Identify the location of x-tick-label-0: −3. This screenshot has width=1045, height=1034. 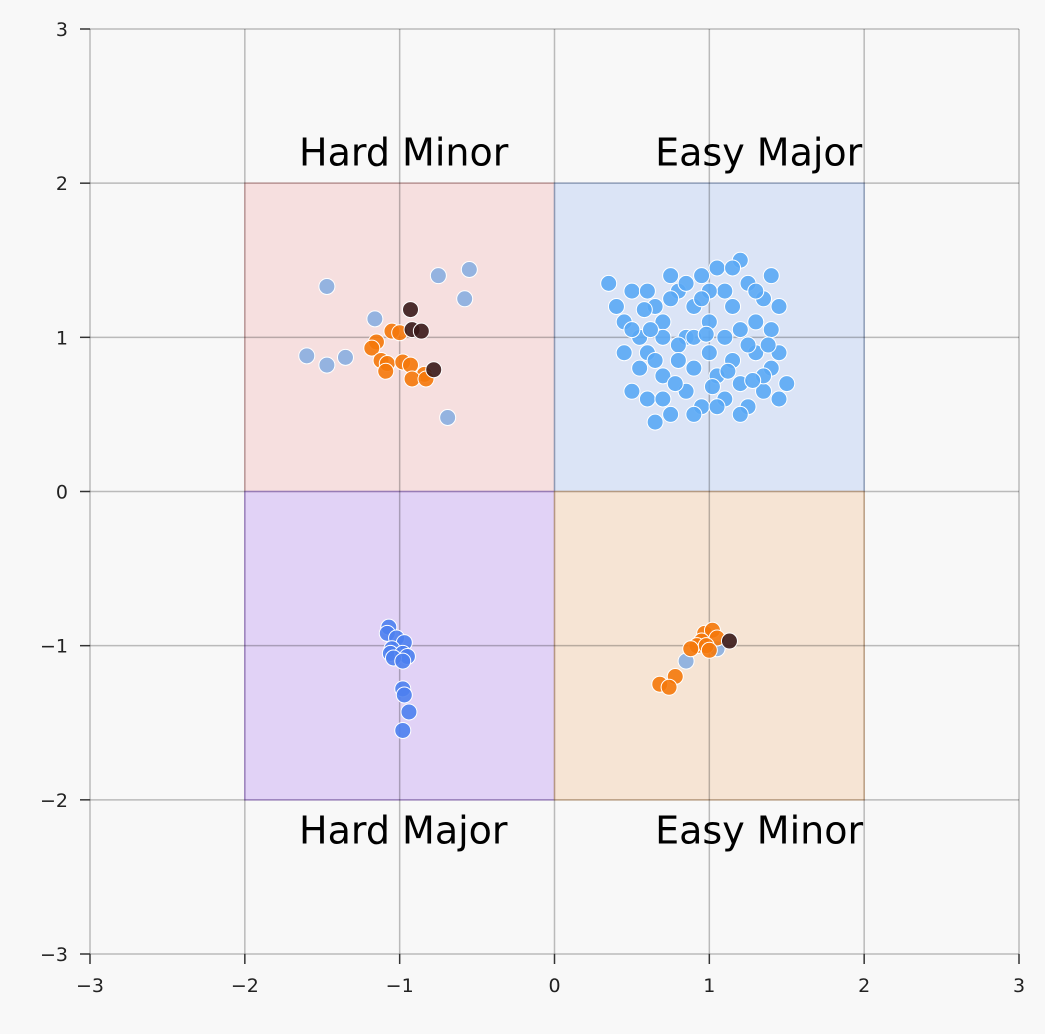
(90, 986).